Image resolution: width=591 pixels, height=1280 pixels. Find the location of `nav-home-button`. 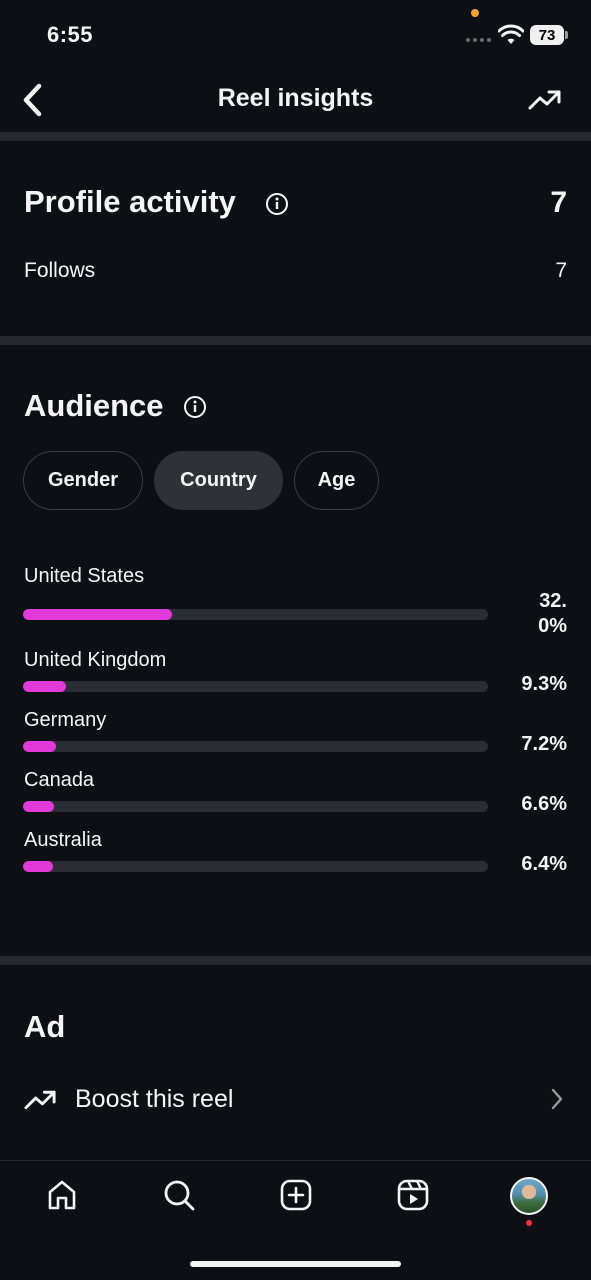

nav-home-button is located at coordinates (62, 1195).